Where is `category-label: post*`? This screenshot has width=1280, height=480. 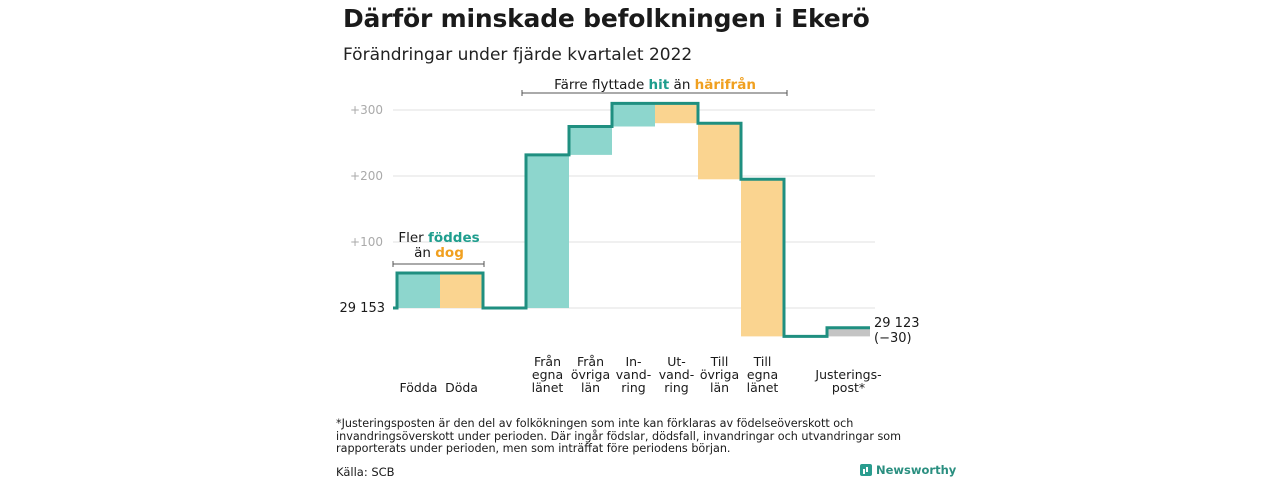
category-label: post* is located at coordinates (848, 387).